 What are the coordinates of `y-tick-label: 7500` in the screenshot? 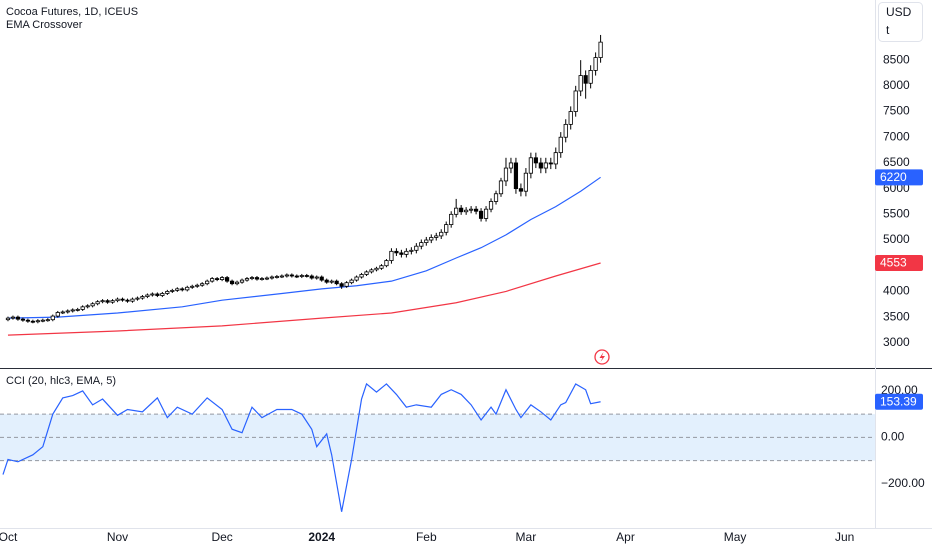 It's located at (896, 111).